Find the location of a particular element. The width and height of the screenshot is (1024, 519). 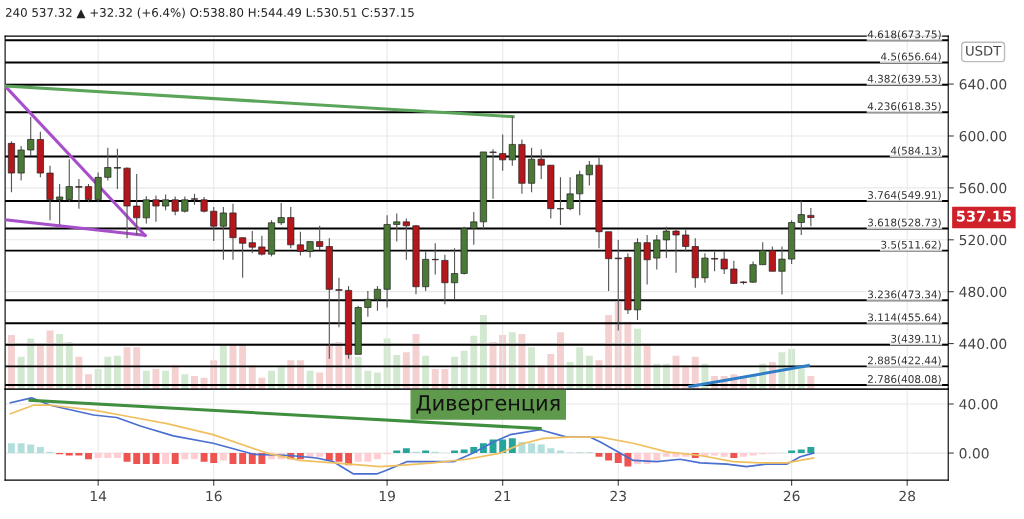

x-tick-label: 16 is located at coordinates (214, 496).